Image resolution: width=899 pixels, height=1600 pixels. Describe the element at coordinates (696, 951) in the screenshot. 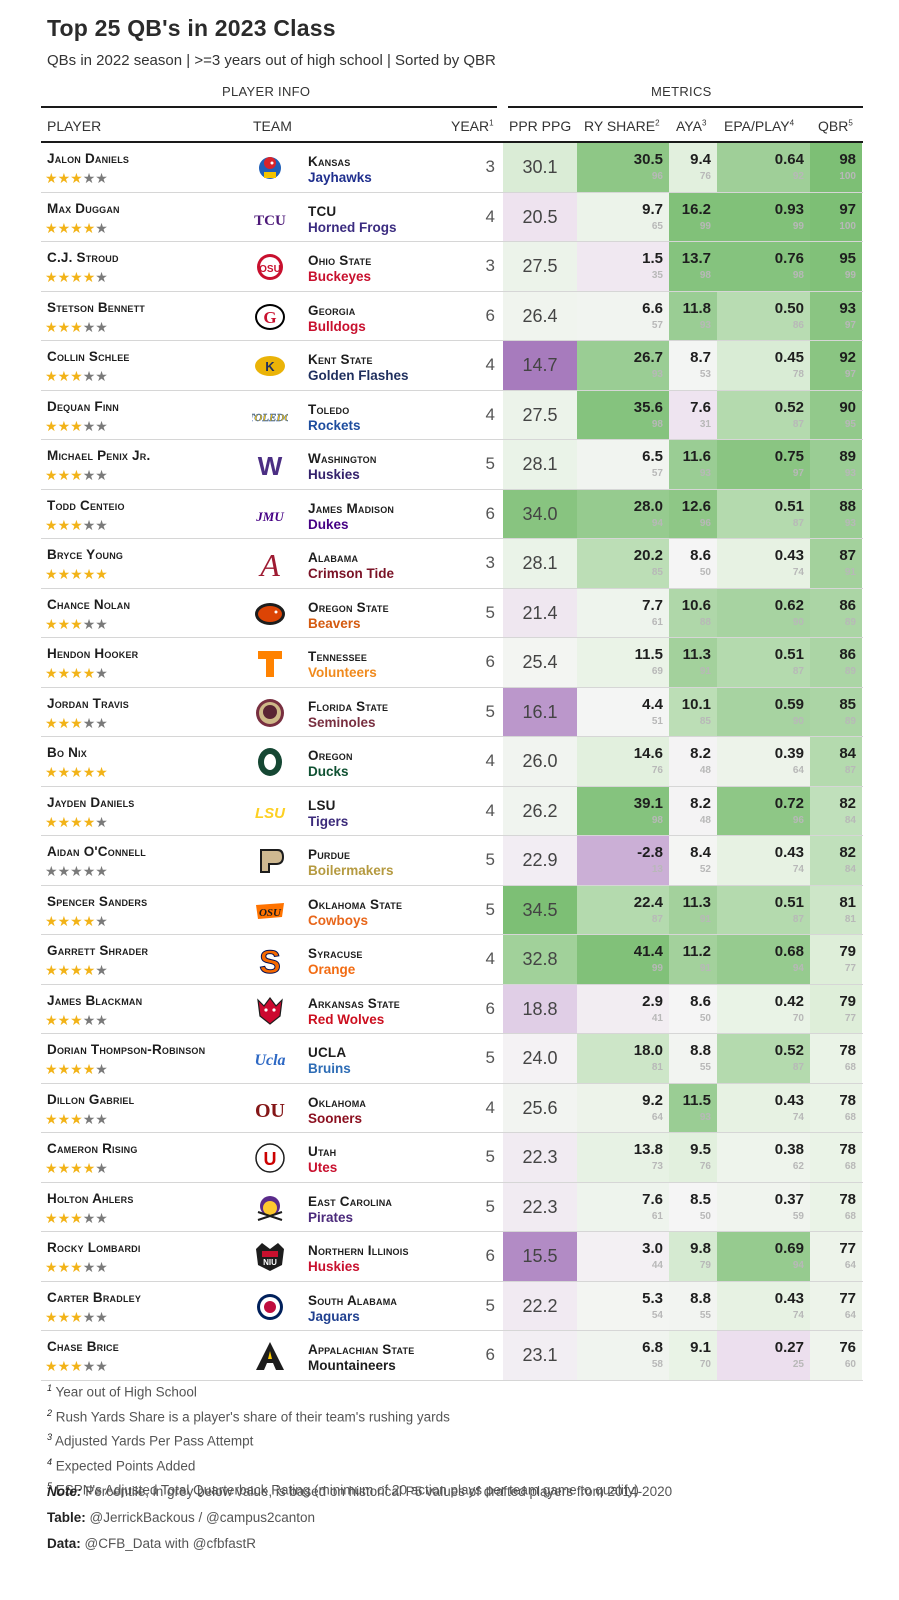

I see `aya-cell-value: 11.2` at that location.